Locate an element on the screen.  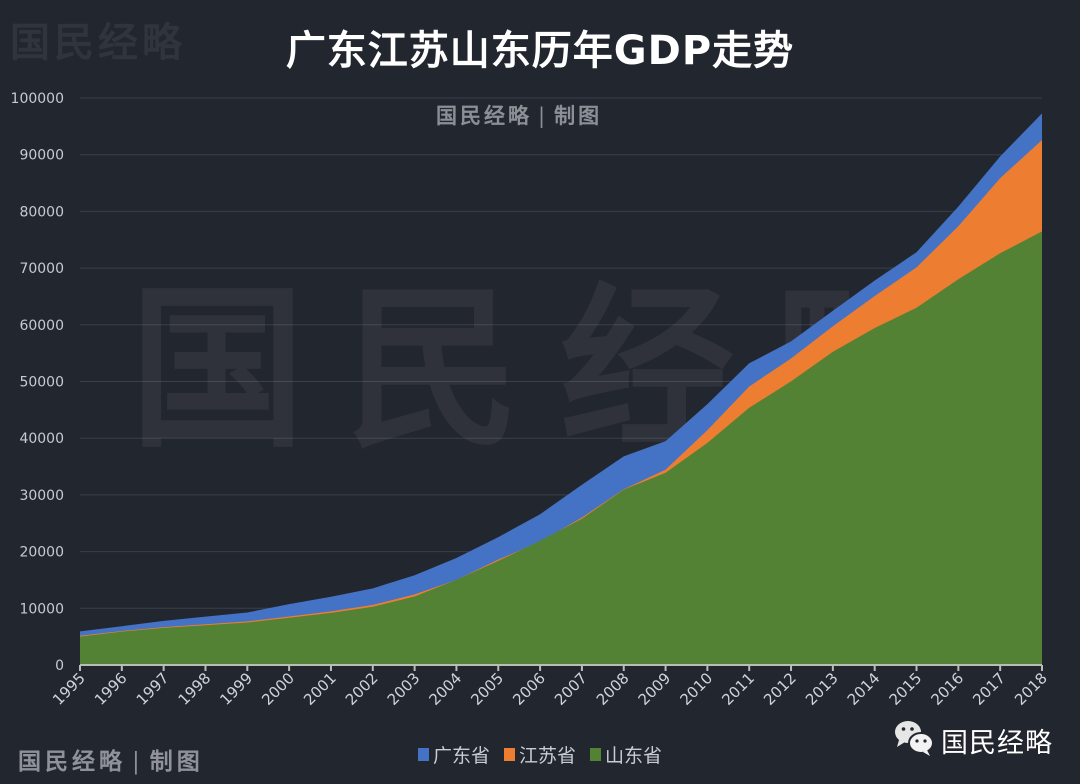
x-tick-label: 1998 is located at coordinates (195, 689).